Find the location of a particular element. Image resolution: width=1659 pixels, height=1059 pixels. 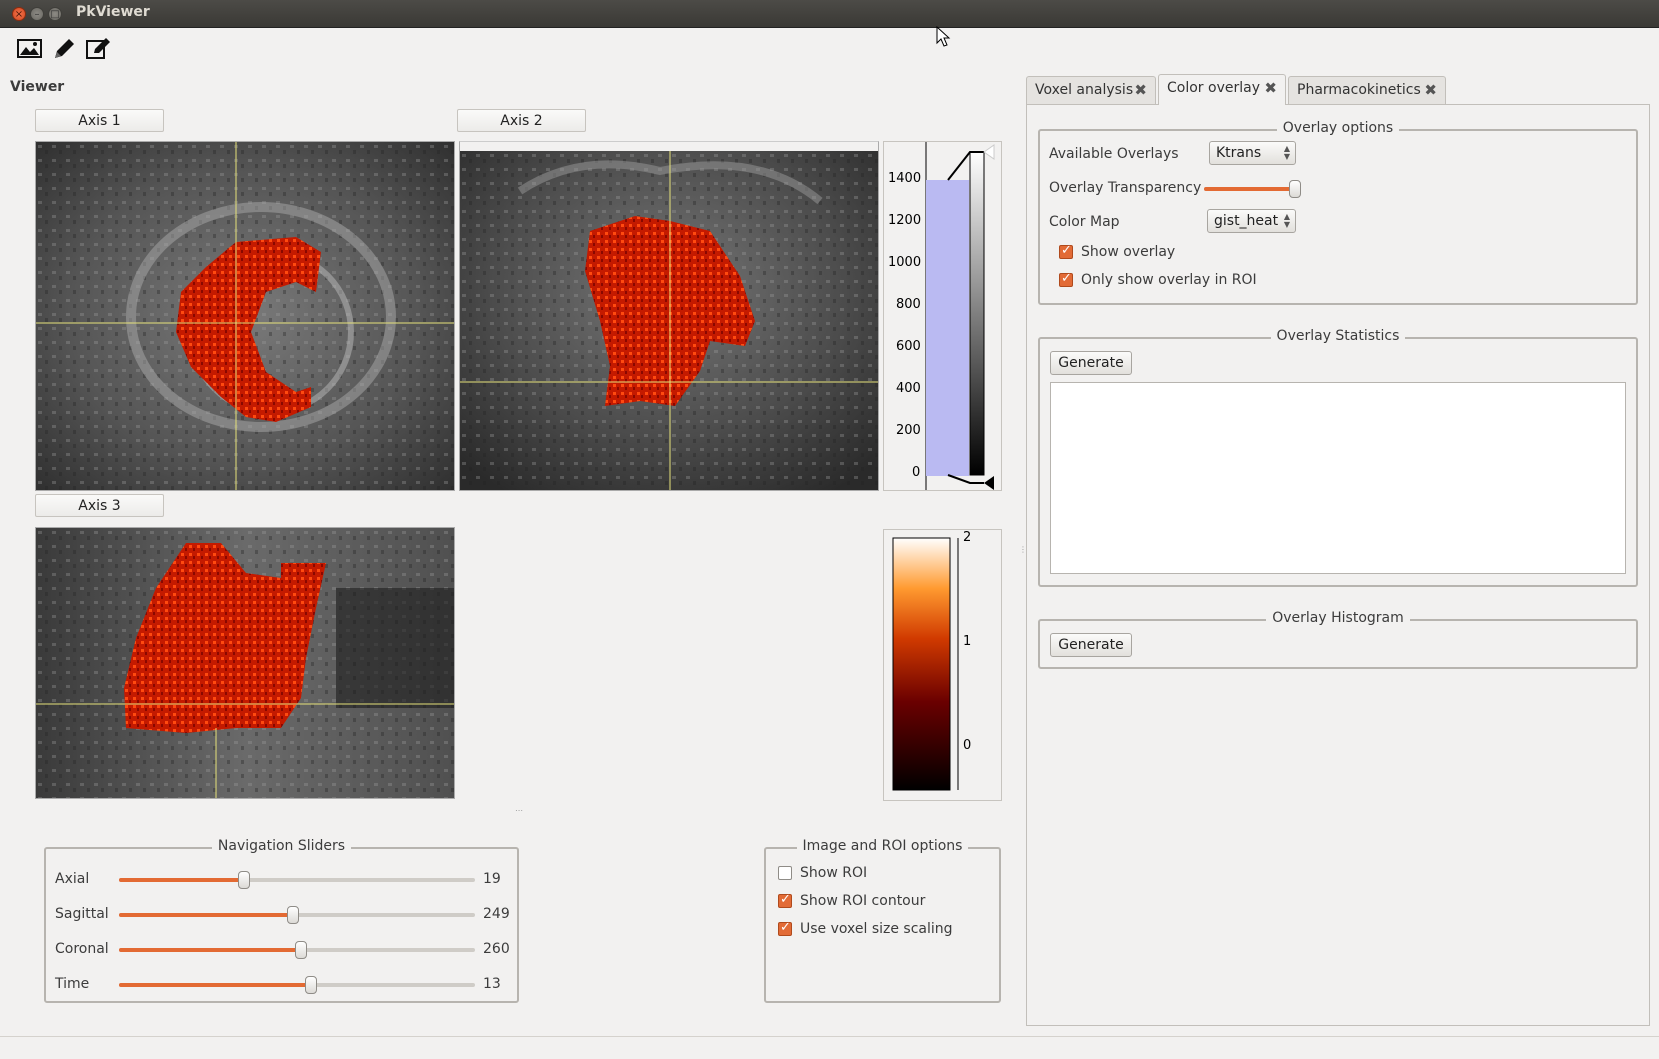

slider-time is located at coordinates (297, 985).